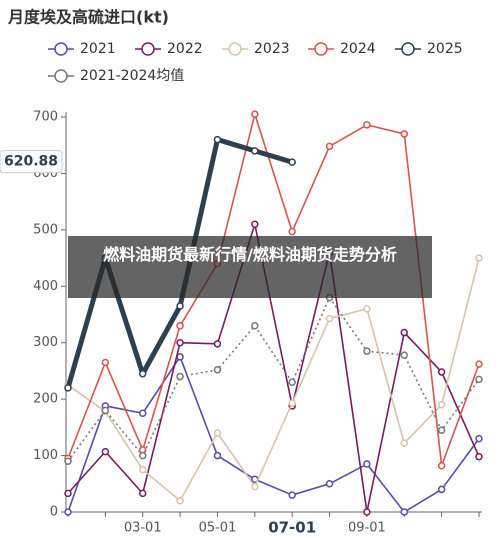 This screenshot has height=538, width=500. What do you see at coordinates (132, 76) in the screenshot?
I see `legend-label: 2021-2024均值` at bounding box center [132, 76].